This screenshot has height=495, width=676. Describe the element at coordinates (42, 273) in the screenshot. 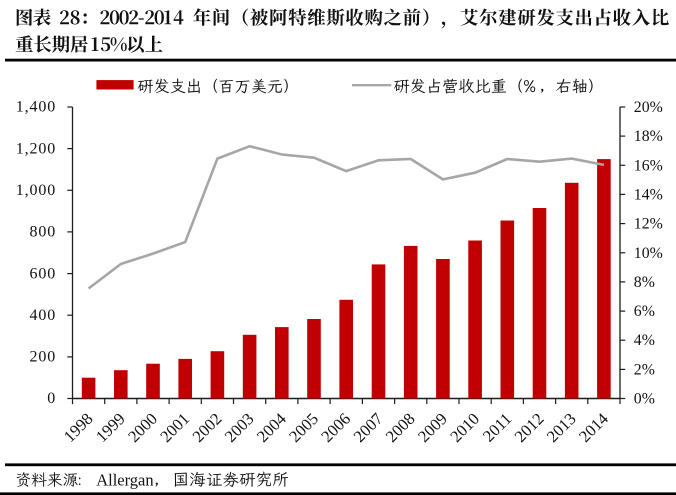

I see `svg-text: 600` at that location.